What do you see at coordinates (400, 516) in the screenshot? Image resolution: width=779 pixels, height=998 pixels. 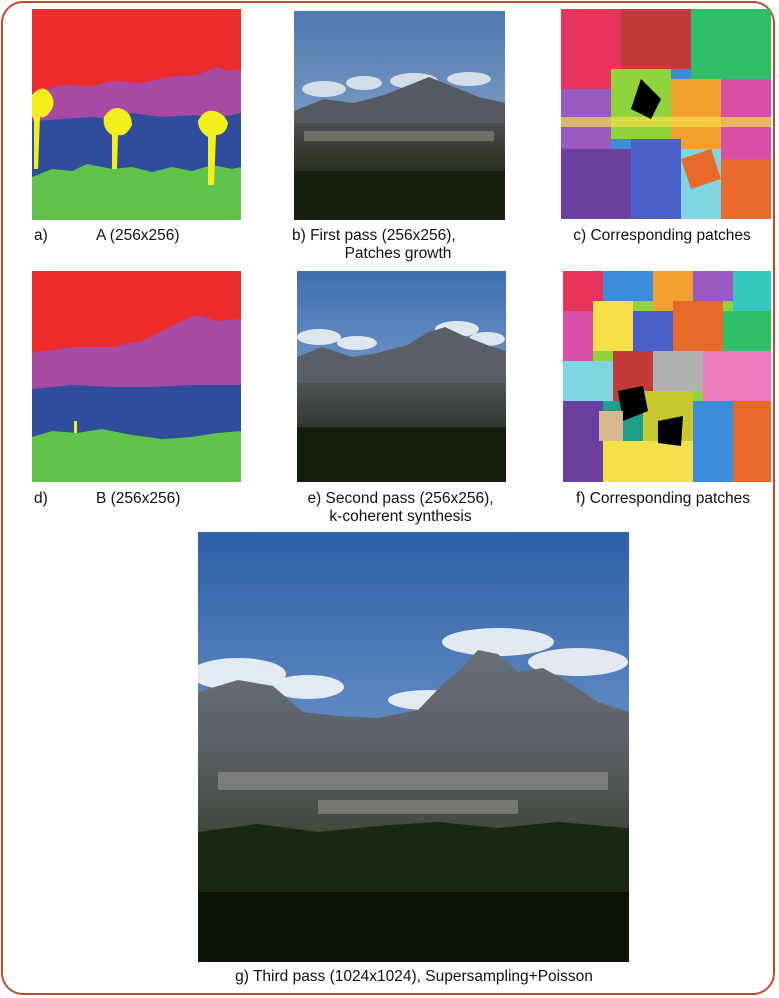 I see `panel-e-caption-line2: k-coherent synthesis` at bounding box center [400, 516].